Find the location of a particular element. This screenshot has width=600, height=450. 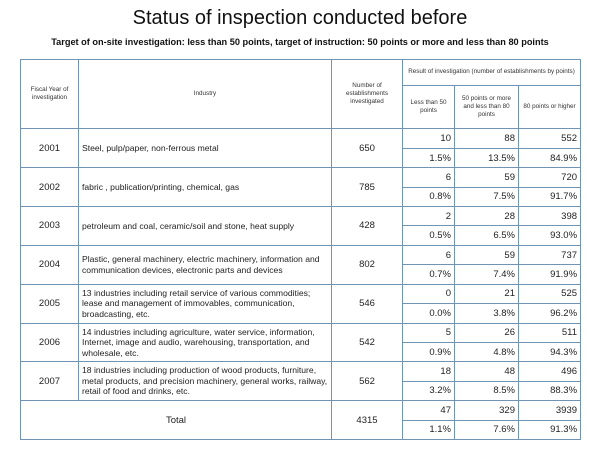

table-row-percent: 3.2% 8.5% 88.3% is located at coordinates (301, 391).